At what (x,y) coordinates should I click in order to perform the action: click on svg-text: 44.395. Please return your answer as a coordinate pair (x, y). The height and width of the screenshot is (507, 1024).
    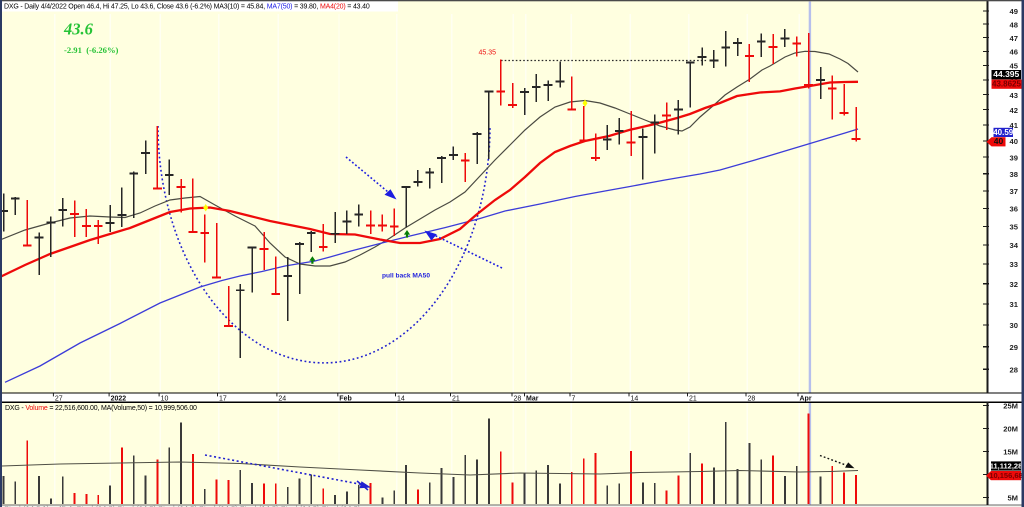
    Looking at the image, I should click on (1006, 74).